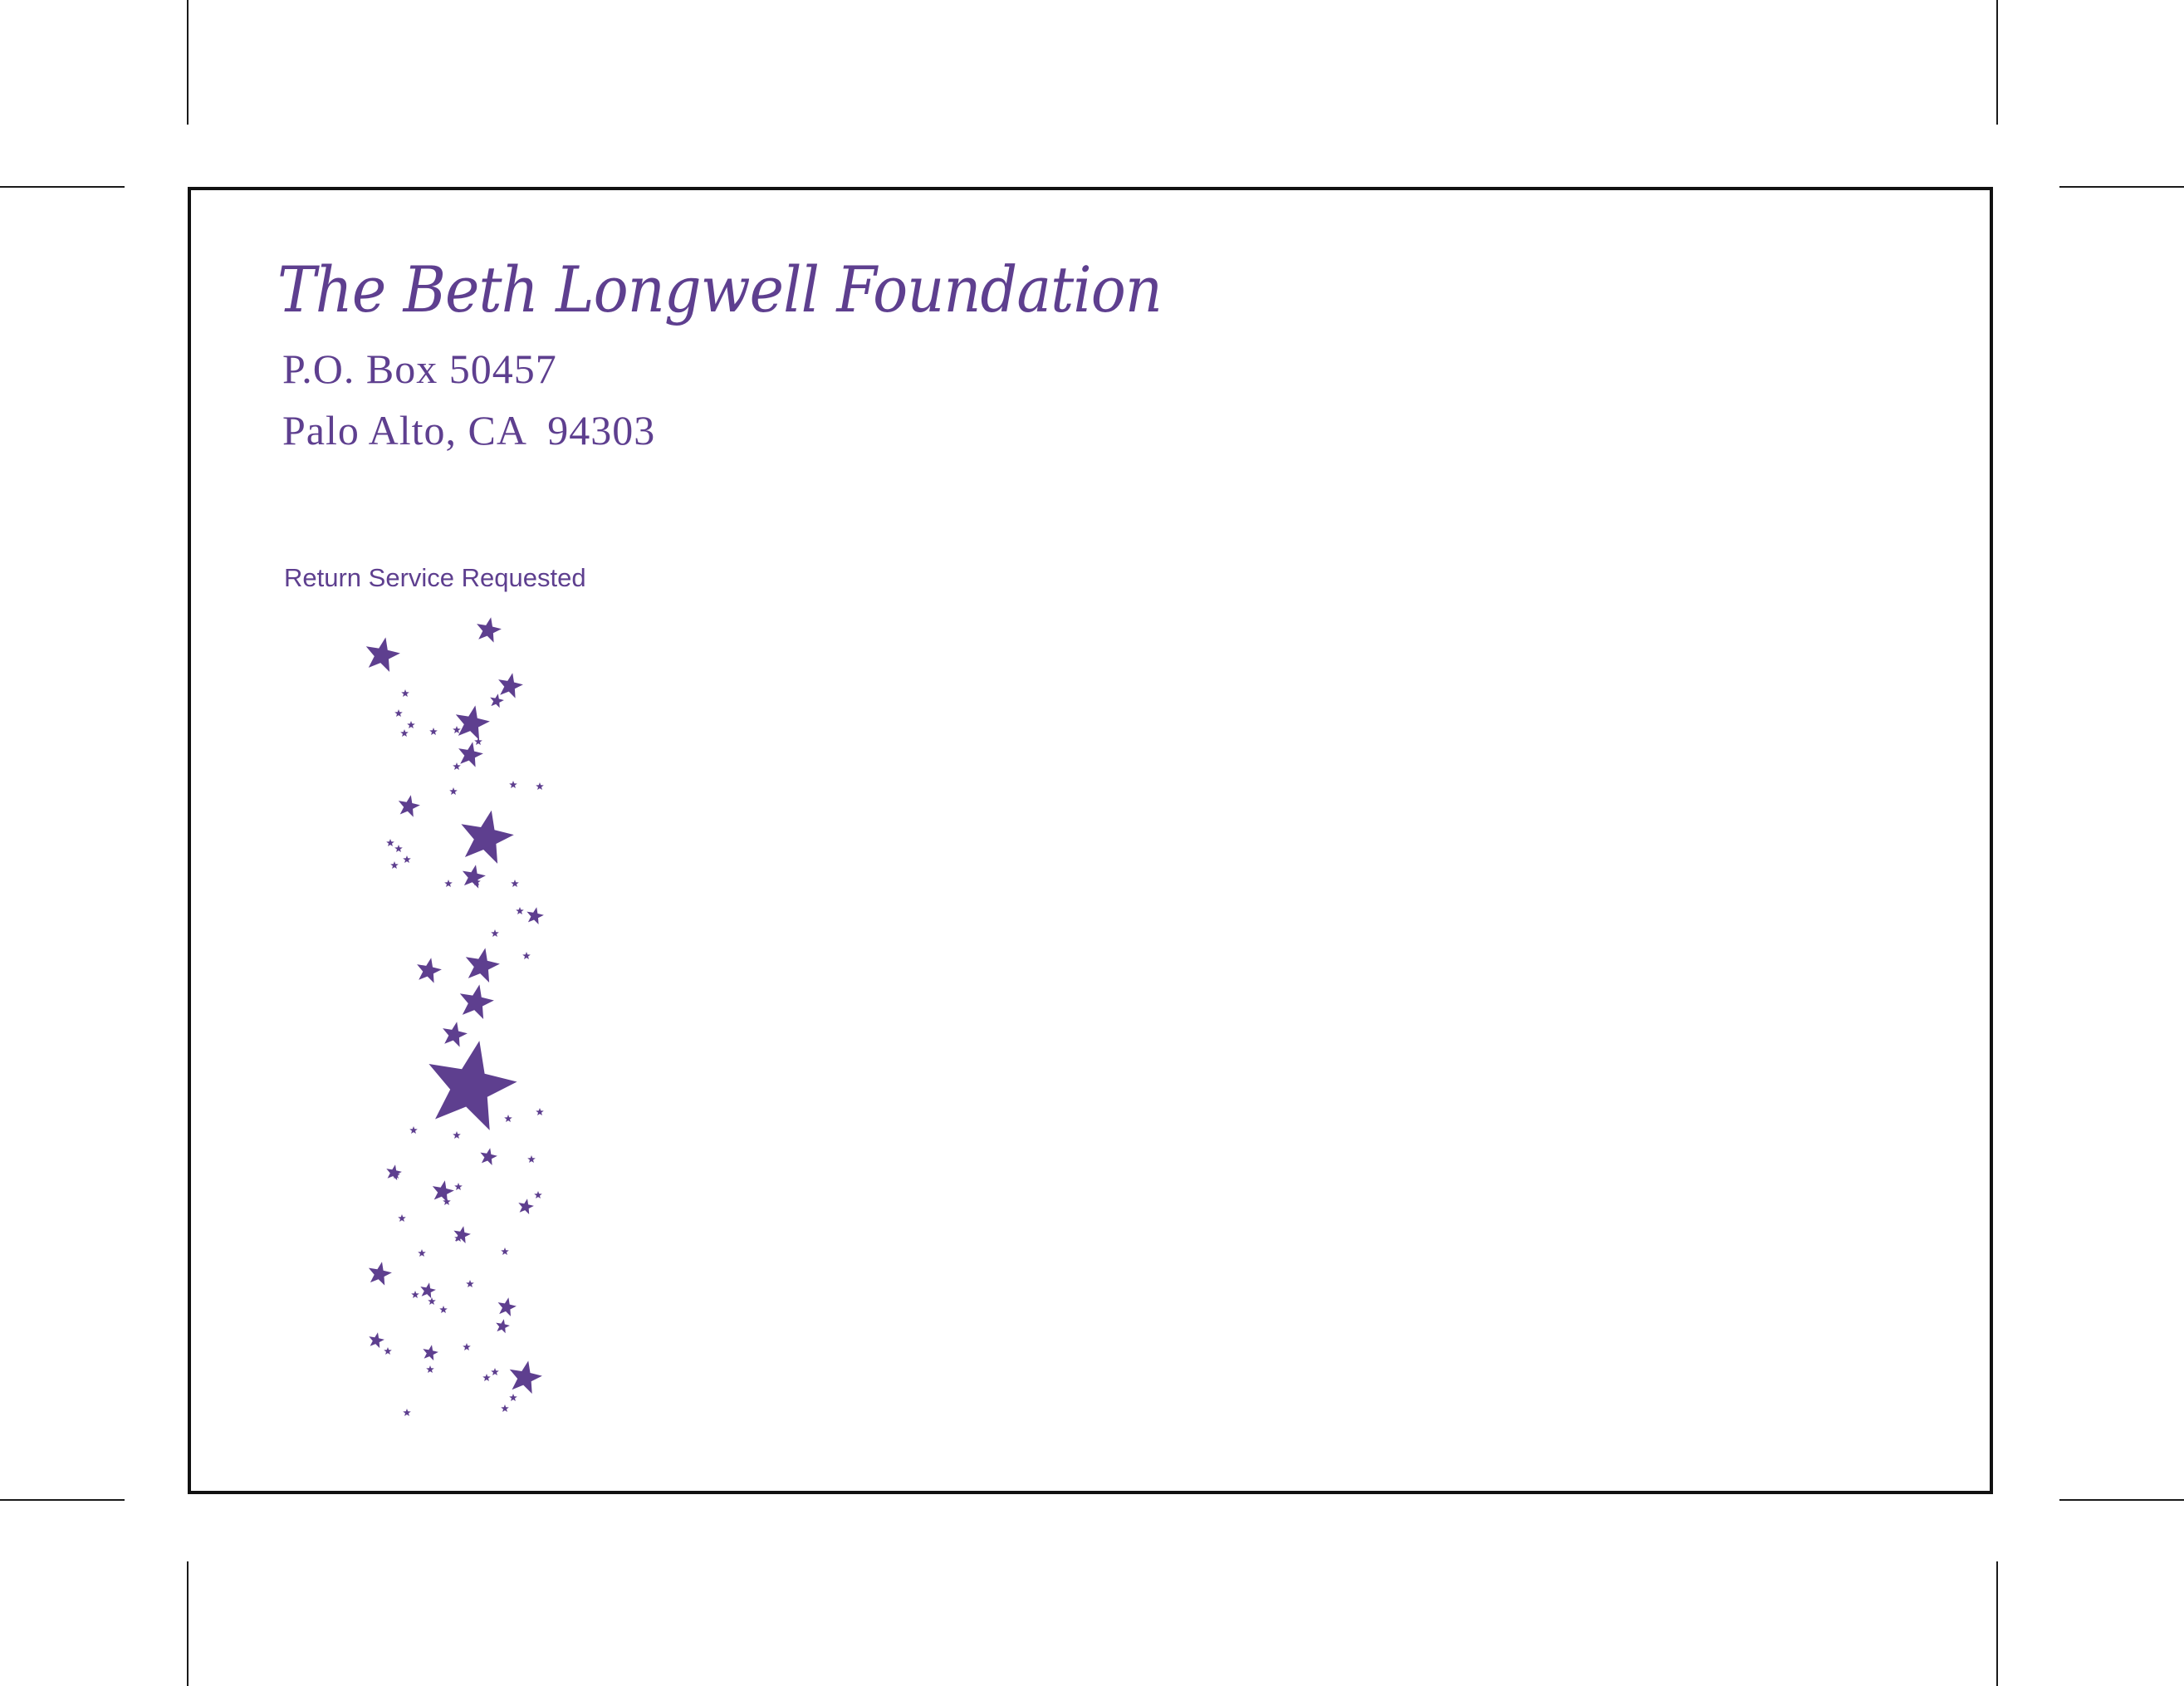  What do you see at coordinates (2121, 187) in the screenshot?
I see `crop-mark-right-top` at bounding box center [2121, 187].